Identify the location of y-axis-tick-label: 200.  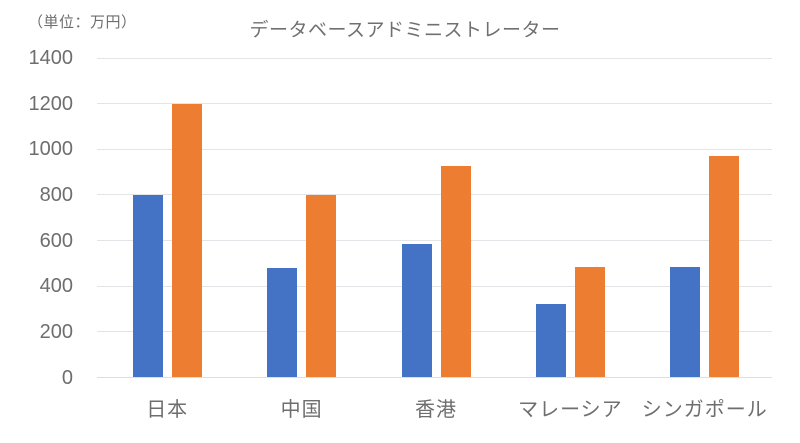
(56, 331).